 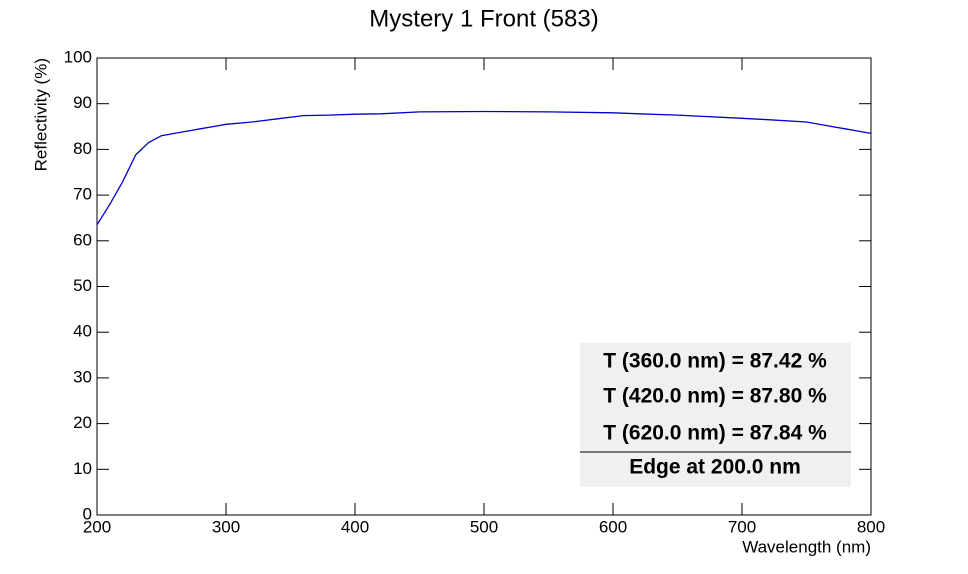 What do you see at coordinates (484, 526) in the screenshot?
I see `x-tick-label: 500` at bounding box center [484, 526].